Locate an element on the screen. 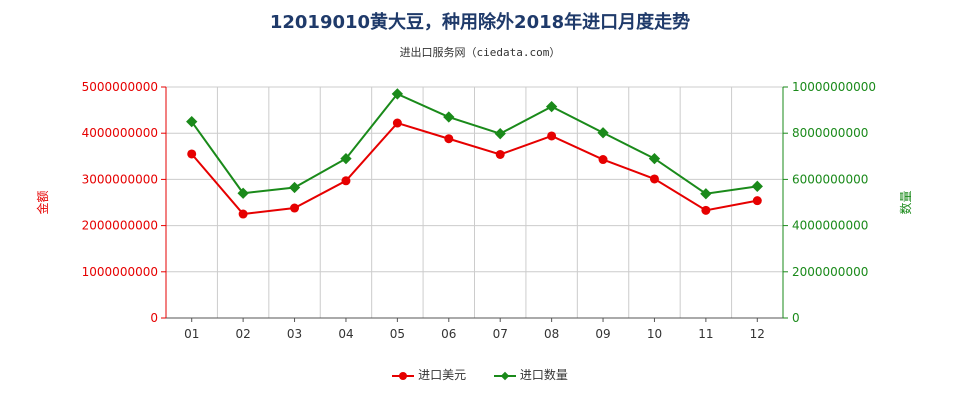  x-tick-label: 12 is located at coordinates (757, 334).